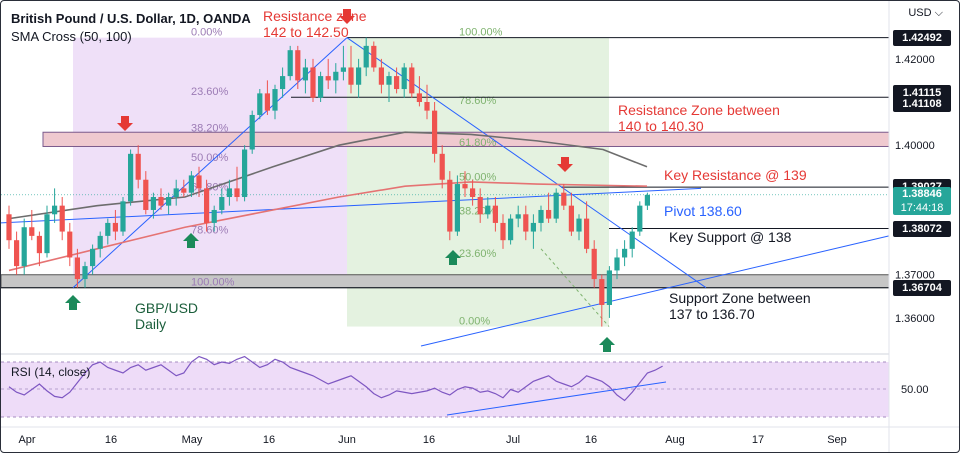 The width and height of the screenshot is (960, 453). I want to click on annotation-key-support: Key Support @ 138, so click(730, 237).